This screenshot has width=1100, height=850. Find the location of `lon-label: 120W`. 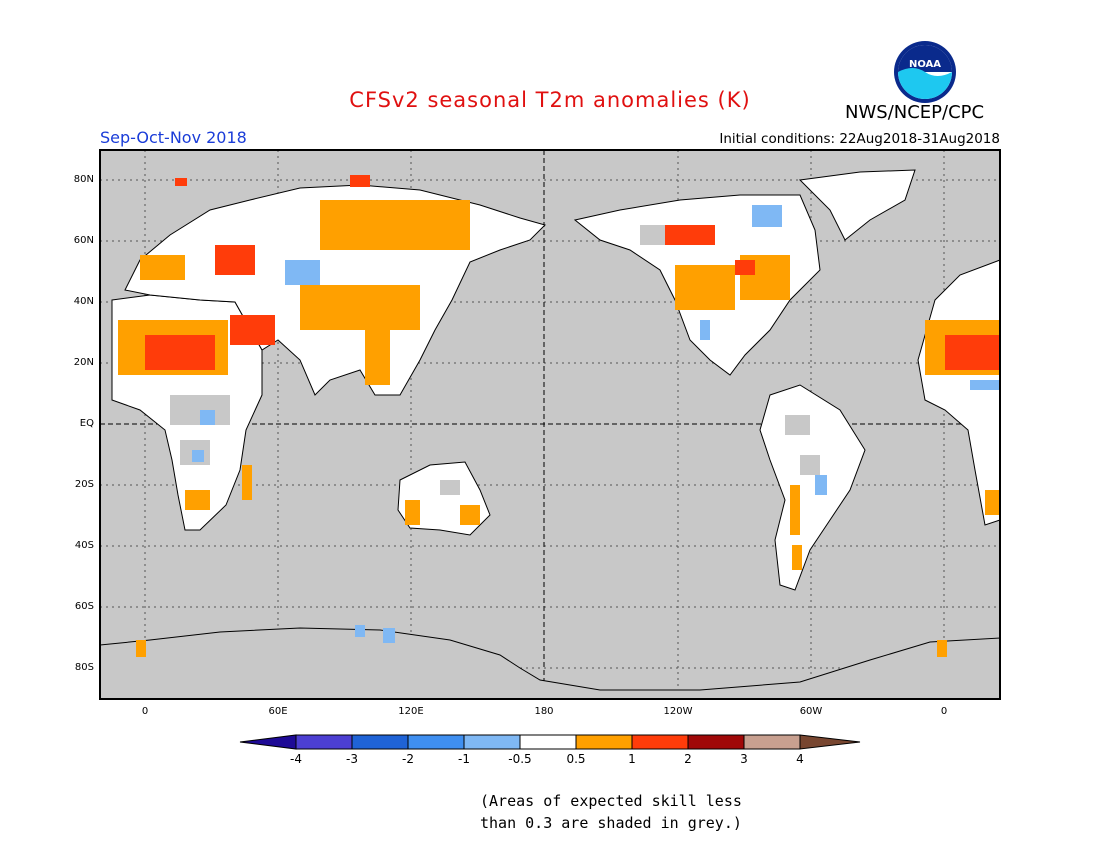

lon-label: 120W is located at coordinates (678, 711).